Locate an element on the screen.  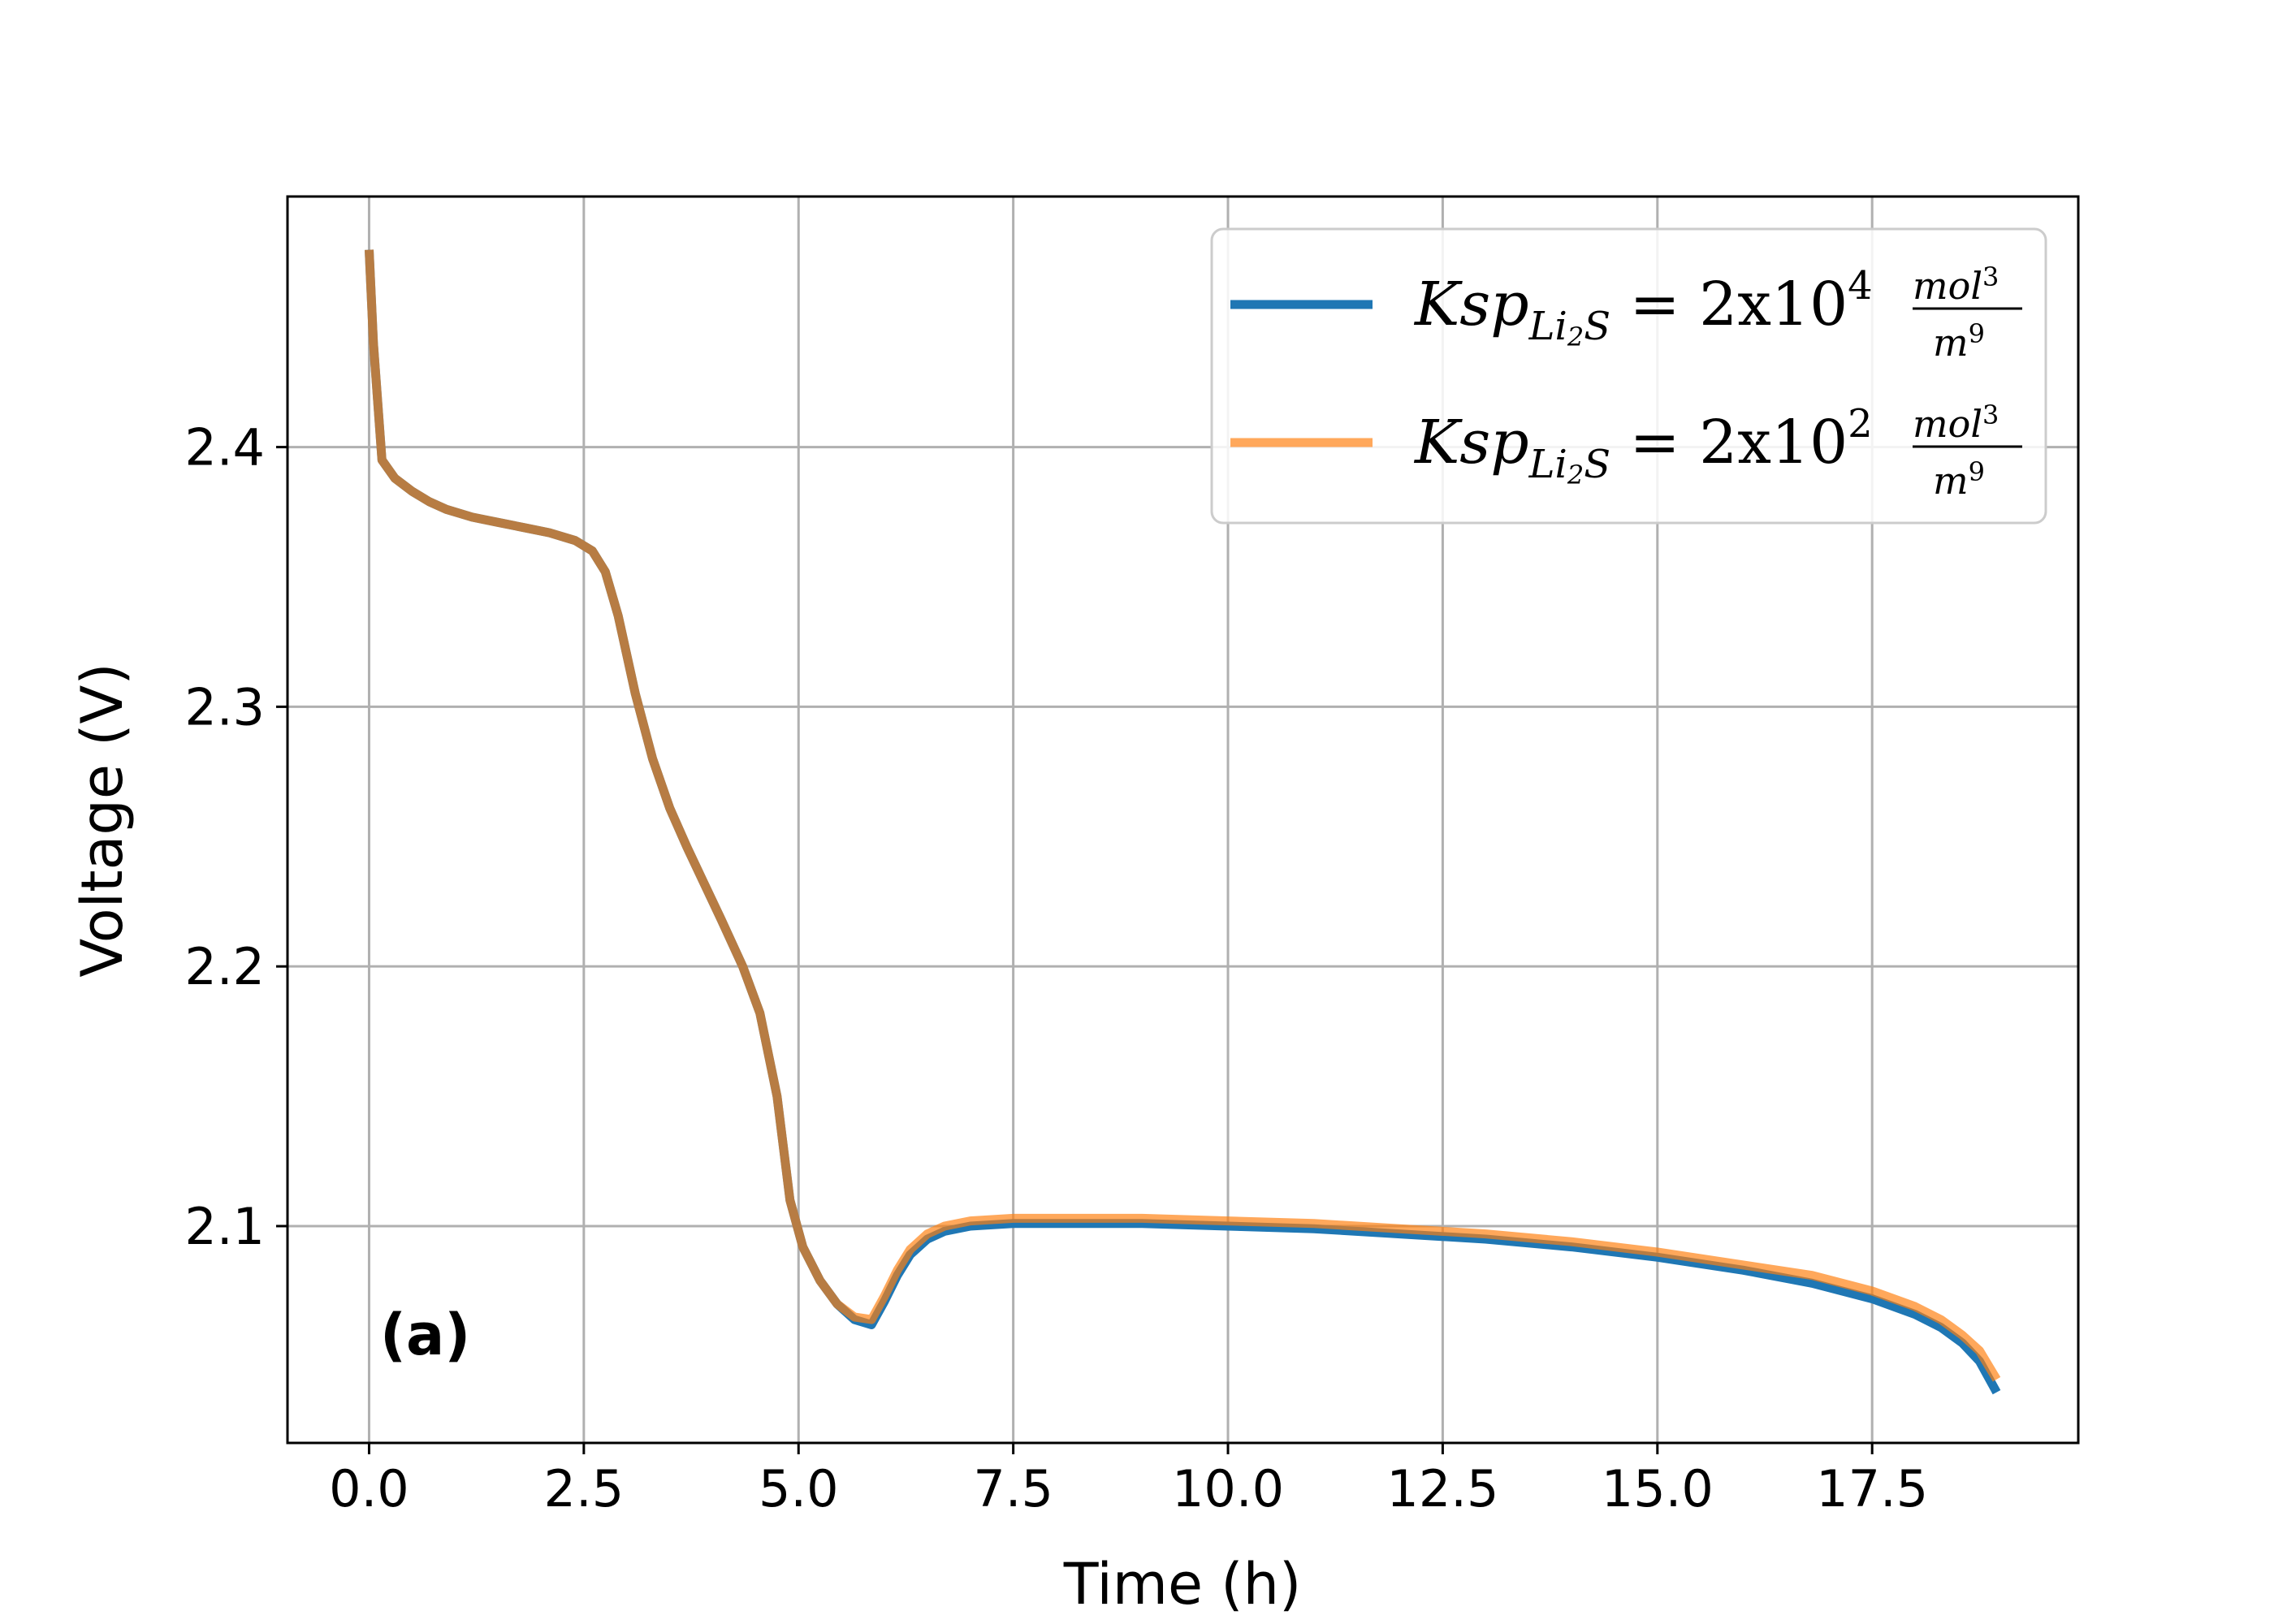
y-tick-label: 2.4 is located at coordinates (225, 448).